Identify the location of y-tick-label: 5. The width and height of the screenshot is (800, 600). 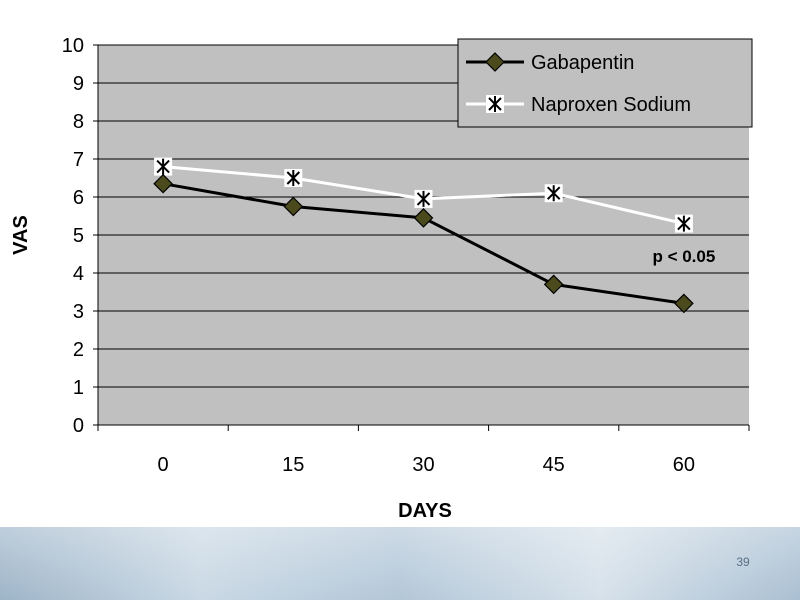
(78, 236).